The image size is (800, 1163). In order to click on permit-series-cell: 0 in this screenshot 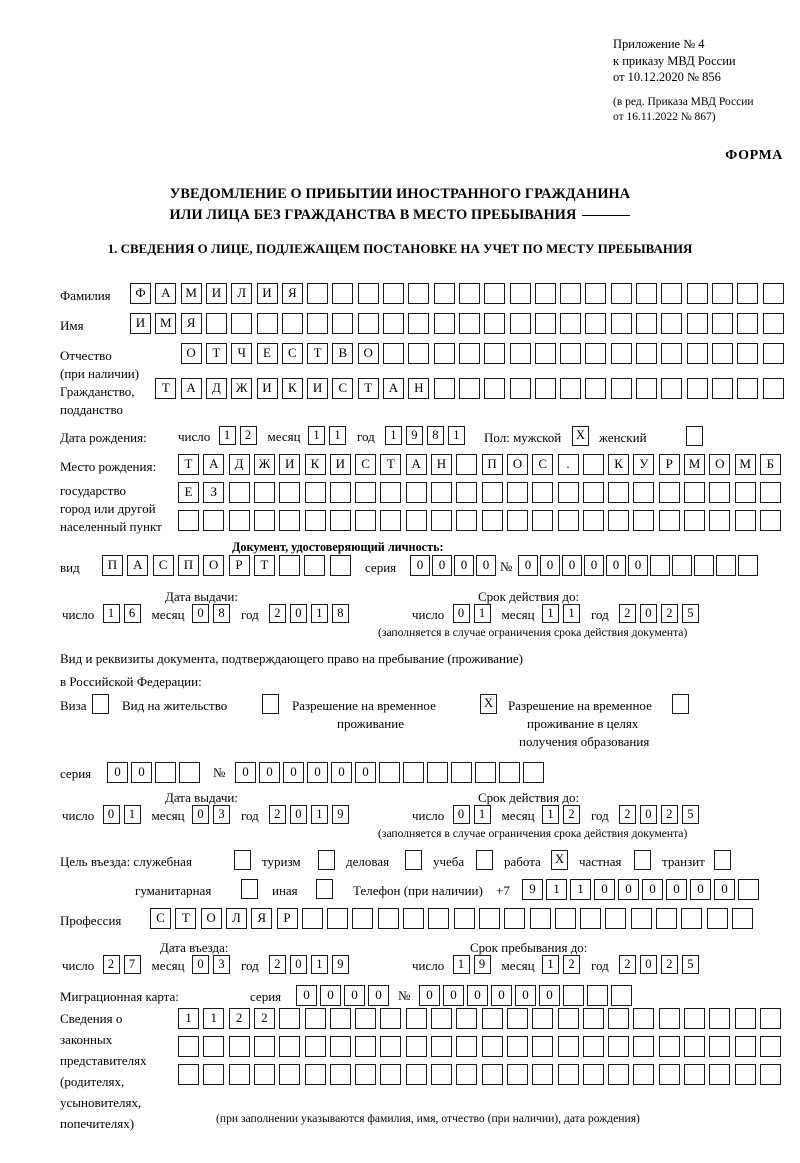, I will do `click(141, 772)`.